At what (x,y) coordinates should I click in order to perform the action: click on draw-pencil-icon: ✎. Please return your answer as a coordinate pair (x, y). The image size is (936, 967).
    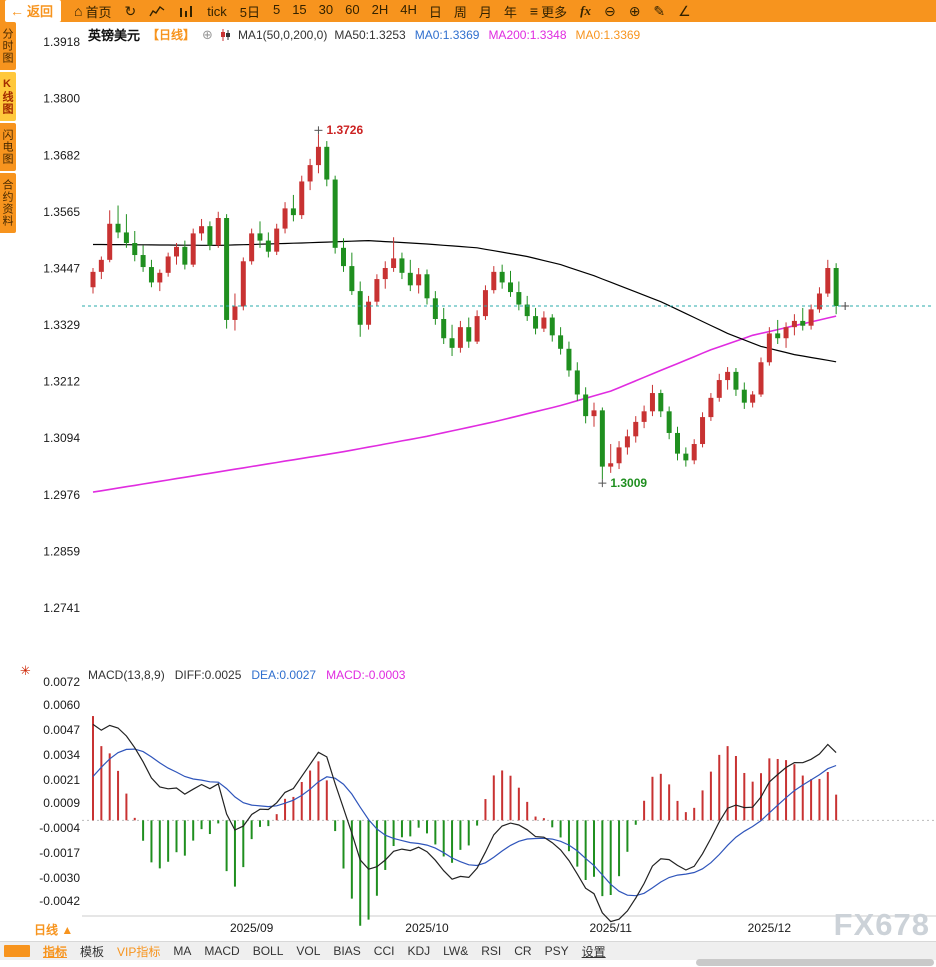
    Looking at the image, I should click on (659, 11).